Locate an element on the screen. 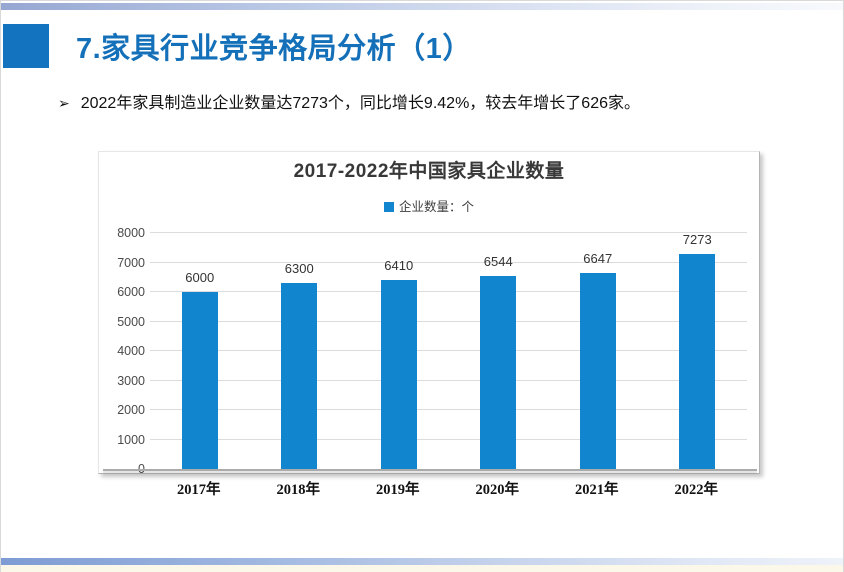  bar-slot: 7273 is located at coordinates (698, 350).